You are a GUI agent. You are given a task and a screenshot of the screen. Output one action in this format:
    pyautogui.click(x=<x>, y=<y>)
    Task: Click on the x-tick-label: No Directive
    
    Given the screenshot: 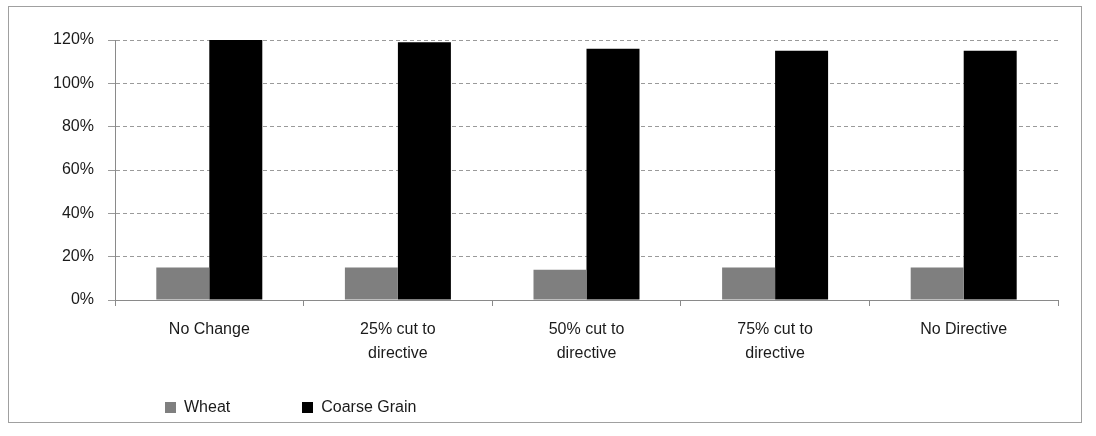 What is the action you would take?
    pyautogui.click(x=964, y=329)
    